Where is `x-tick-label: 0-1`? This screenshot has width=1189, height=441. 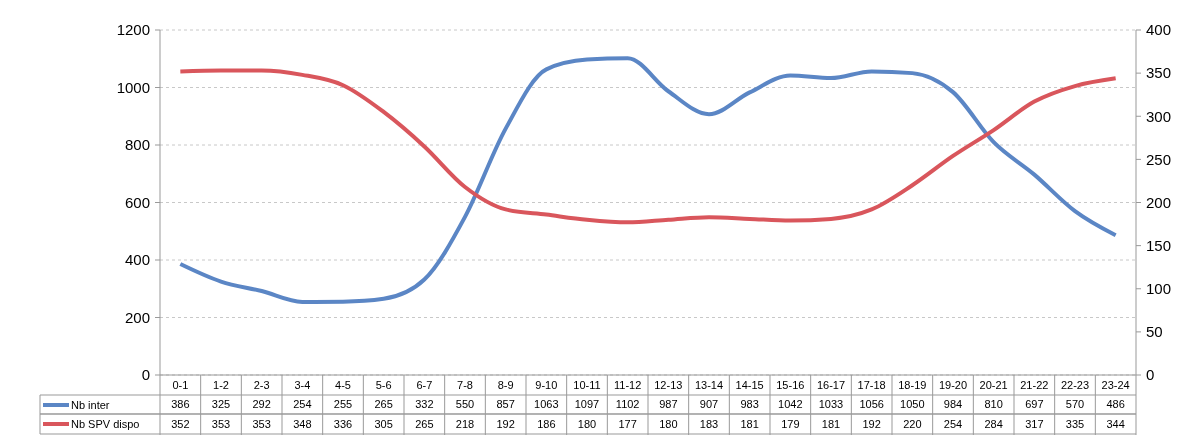
x-tick-label: 0-1 is located at coordinates (180, 384).